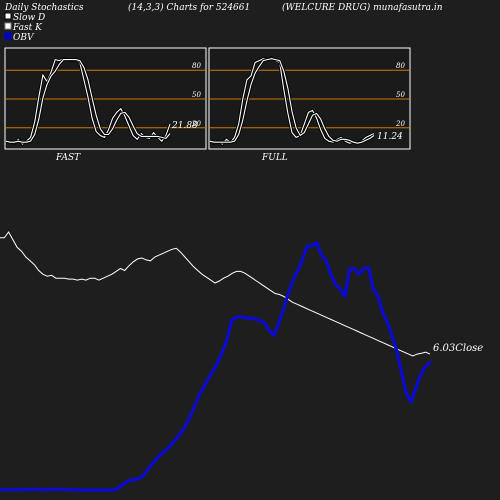 Image resolution: width=500 pixels, height=500 pixels. What do you see at coordinates (68, 158) in the screenshot?
I see `fast-panel-label: FAST` at bounding box center [68, 158].